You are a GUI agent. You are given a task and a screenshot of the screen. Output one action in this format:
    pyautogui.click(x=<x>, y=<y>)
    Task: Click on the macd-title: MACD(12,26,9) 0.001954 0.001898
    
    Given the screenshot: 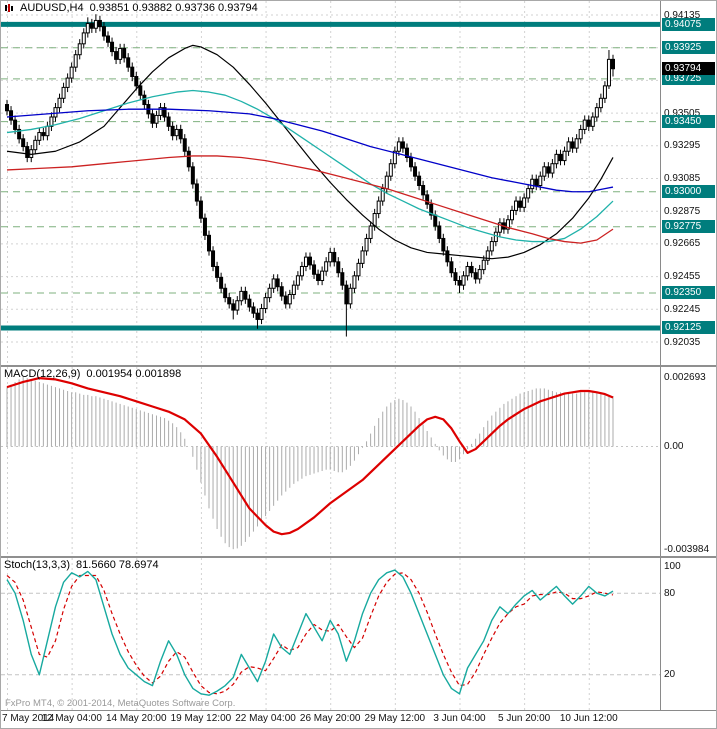 What is the action you would take?
    pyautogui.click(x=92, y=374)
    